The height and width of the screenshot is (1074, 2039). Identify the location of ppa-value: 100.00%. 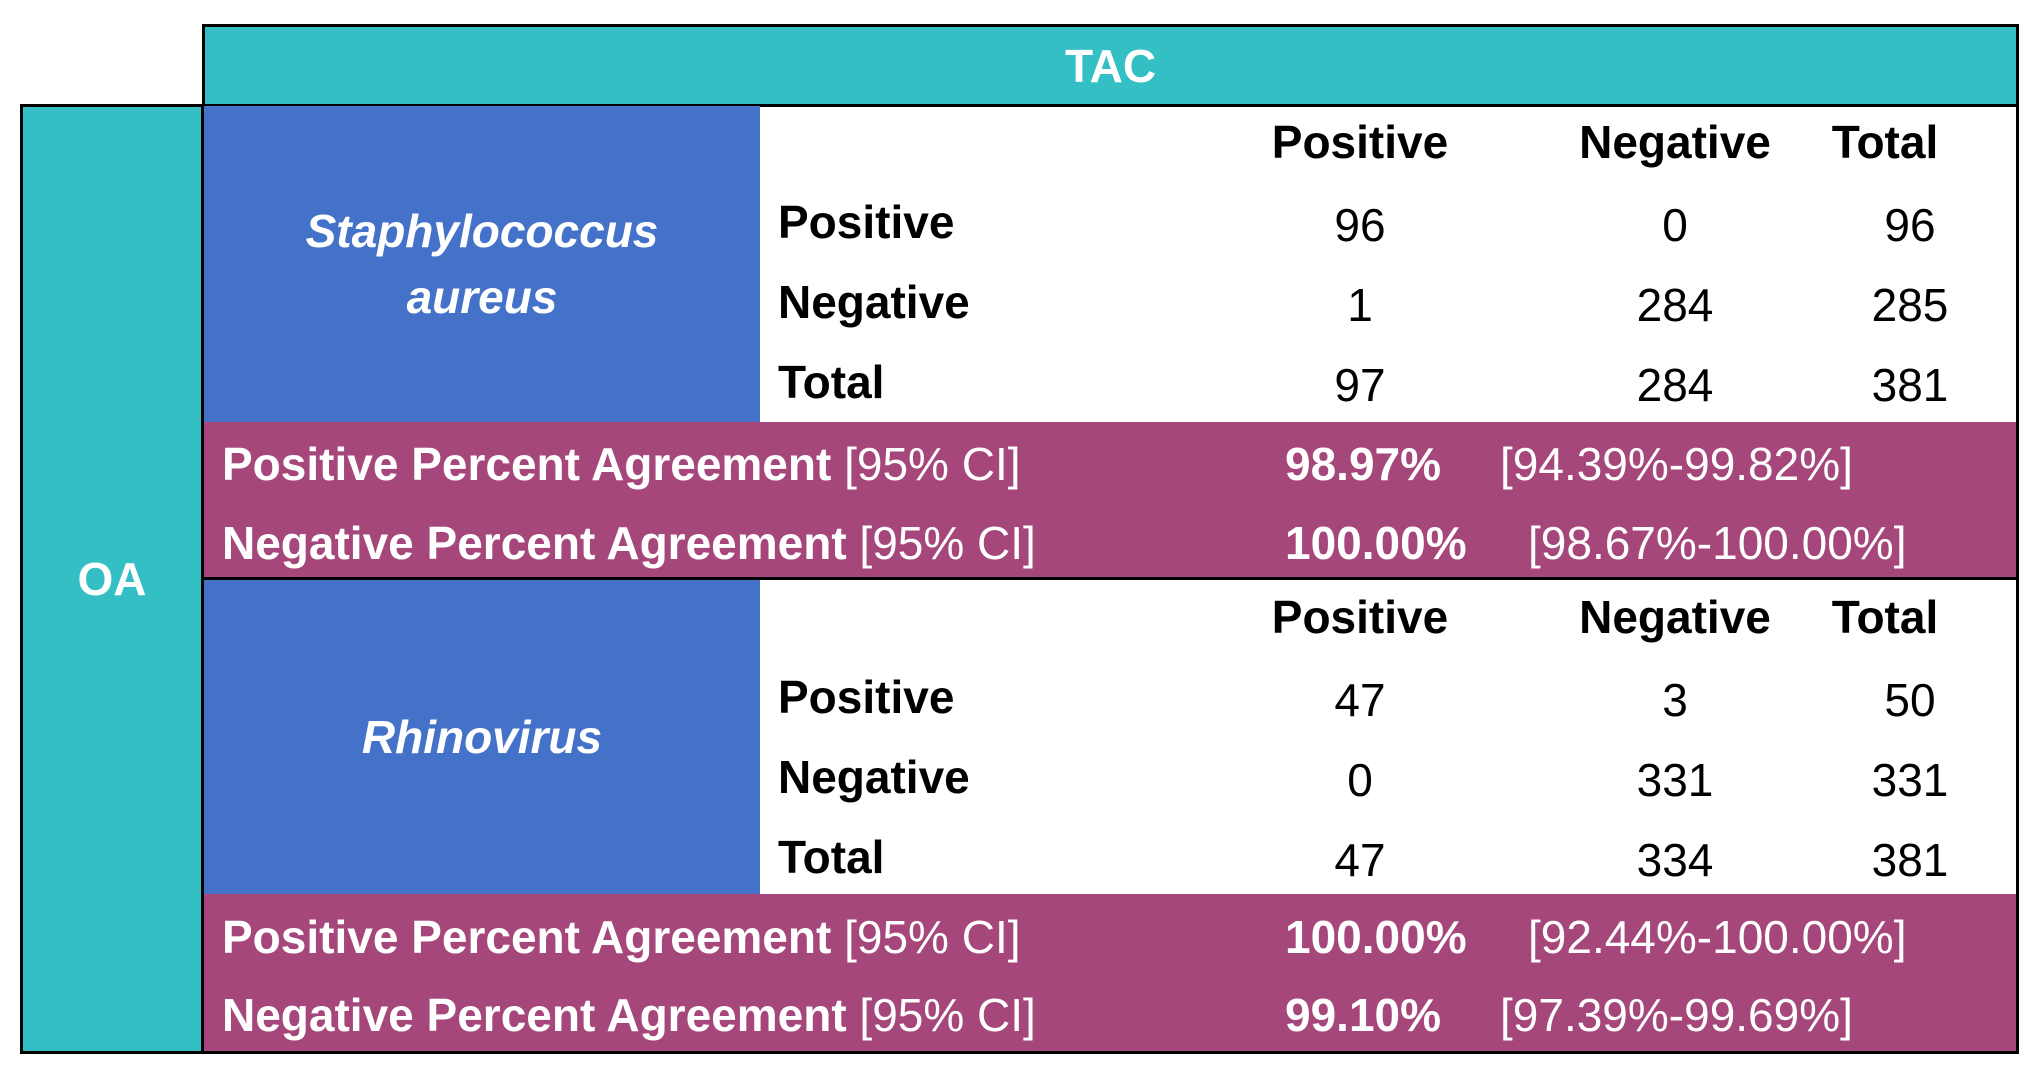
(1376, 937).